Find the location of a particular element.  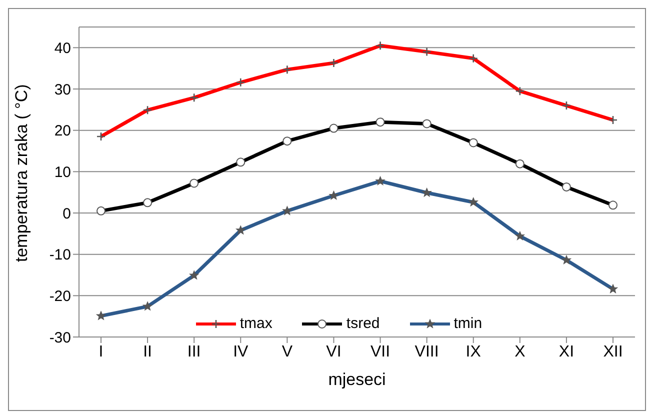

legend-label: tmax is located at coordinates (255, 323).